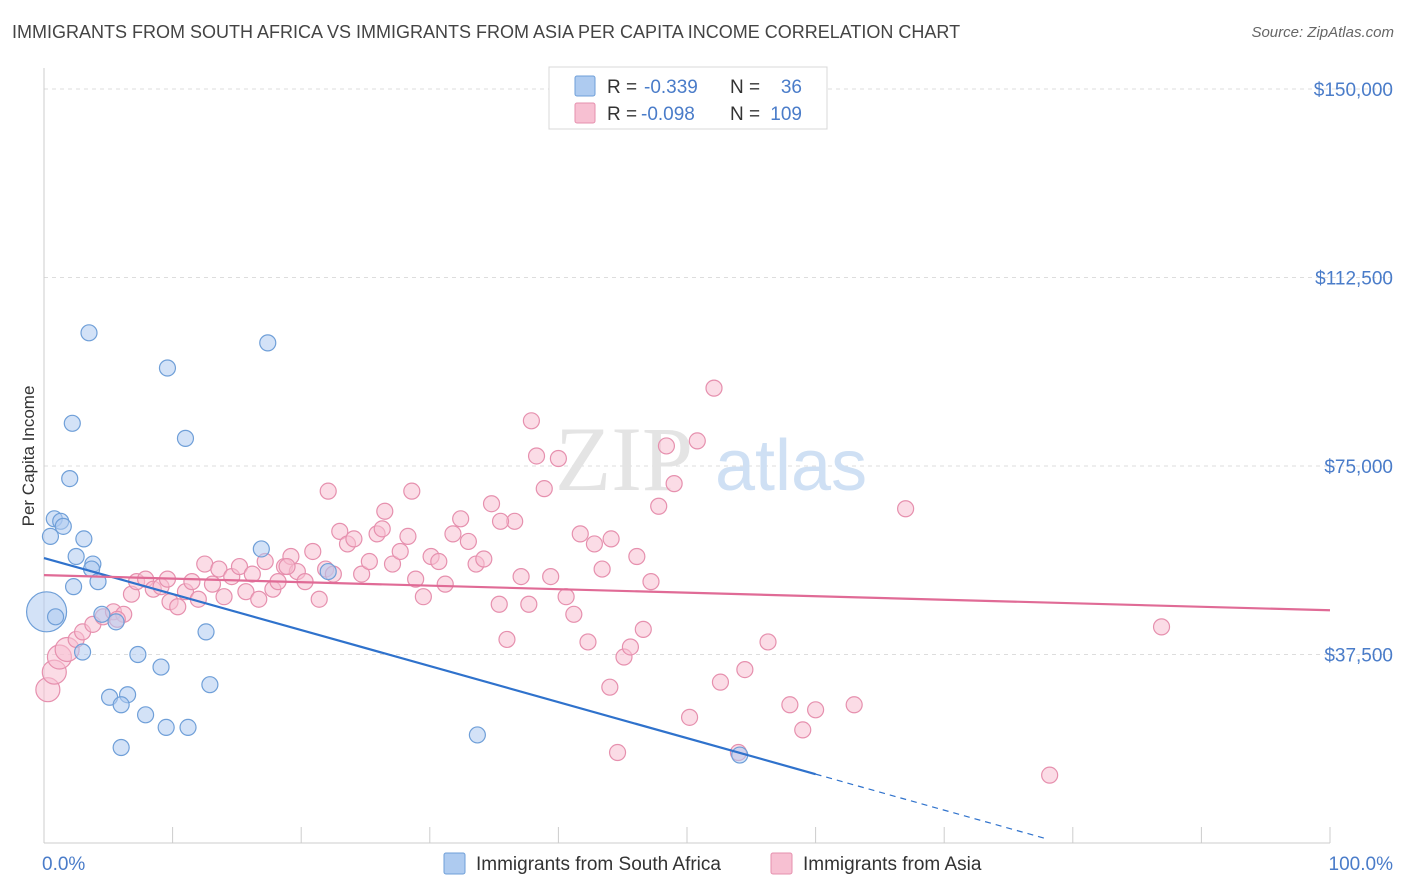 The width and height of the screenshot is (1406, 892). What do you see at coordinates (745, 87) in the screenshot?
I see `legend-n-label-1: N =` at bounding box center [745, 87].